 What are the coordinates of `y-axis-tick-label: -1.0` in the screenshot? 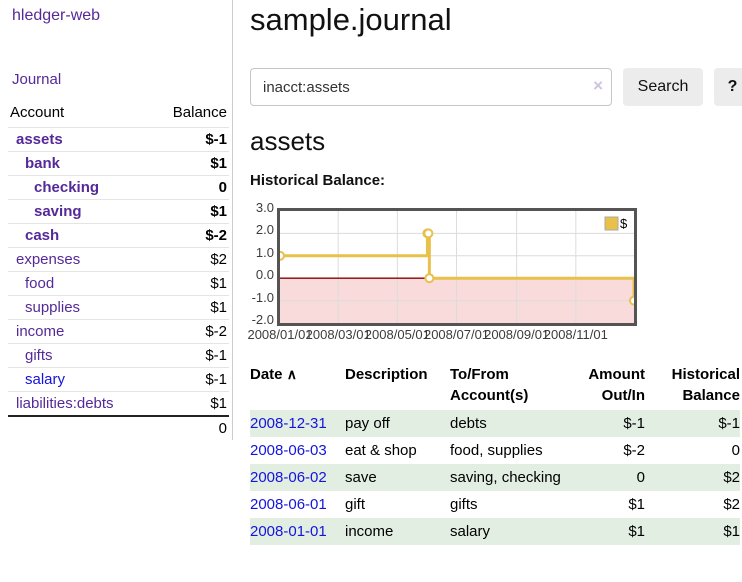 It's located at (262, 297).